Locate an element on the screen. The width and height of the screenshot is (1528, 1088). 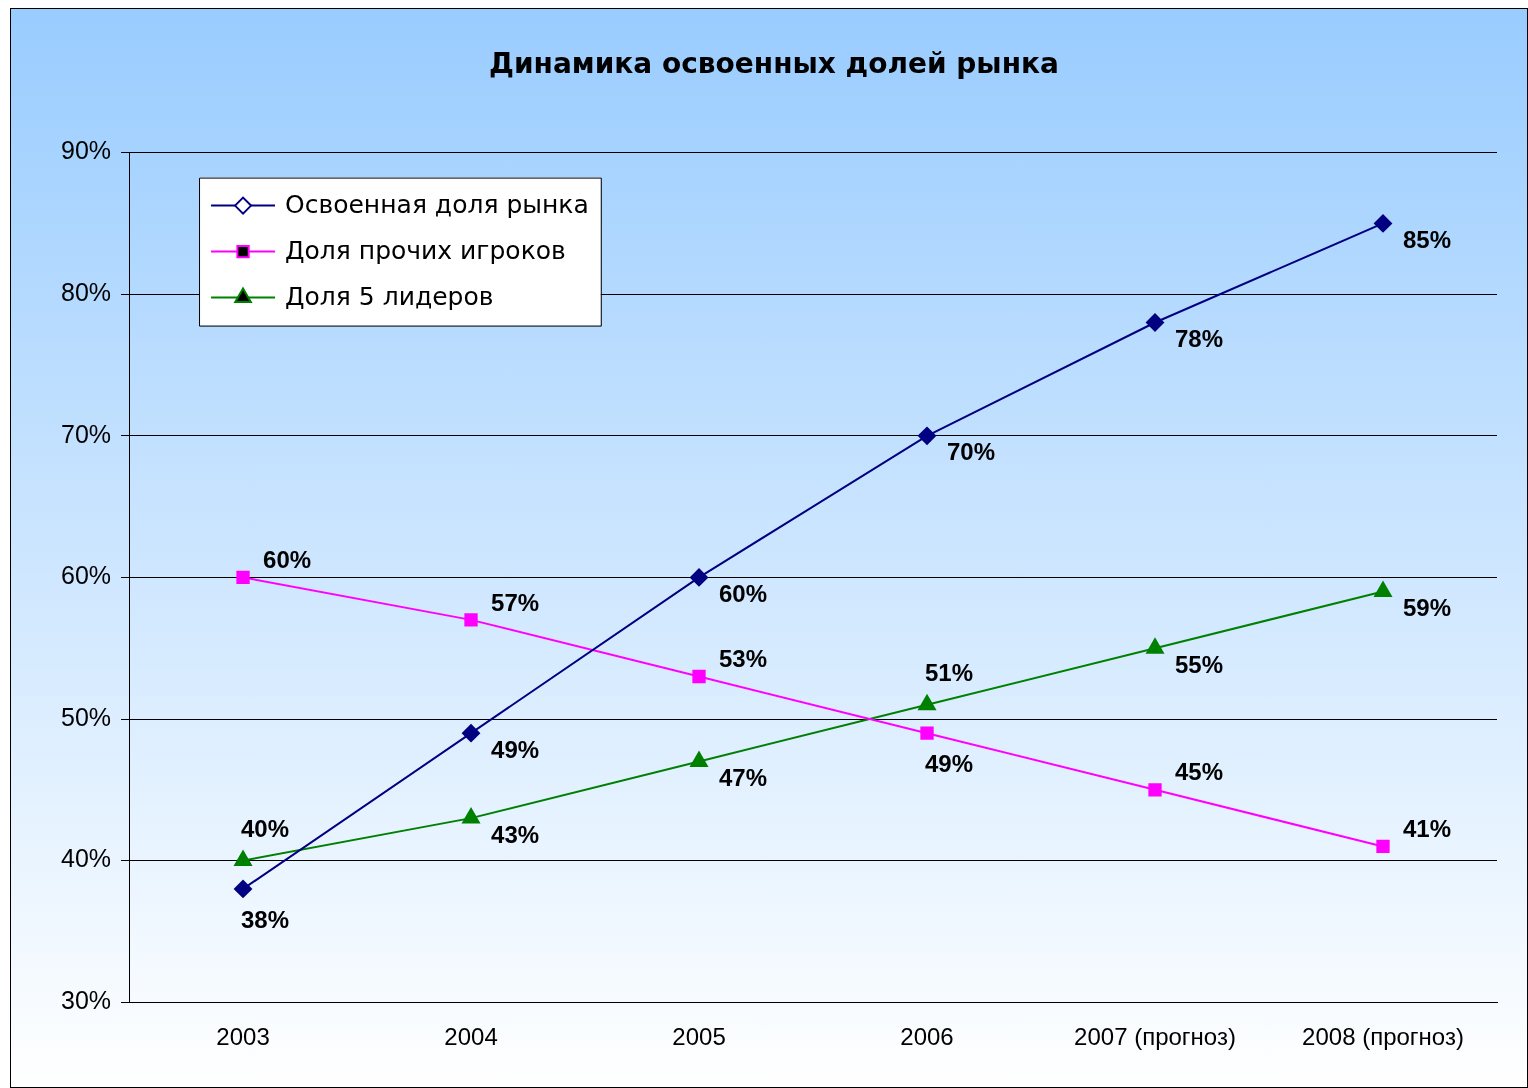
y-tick-label: 70% is located at coordinates (86, 433).